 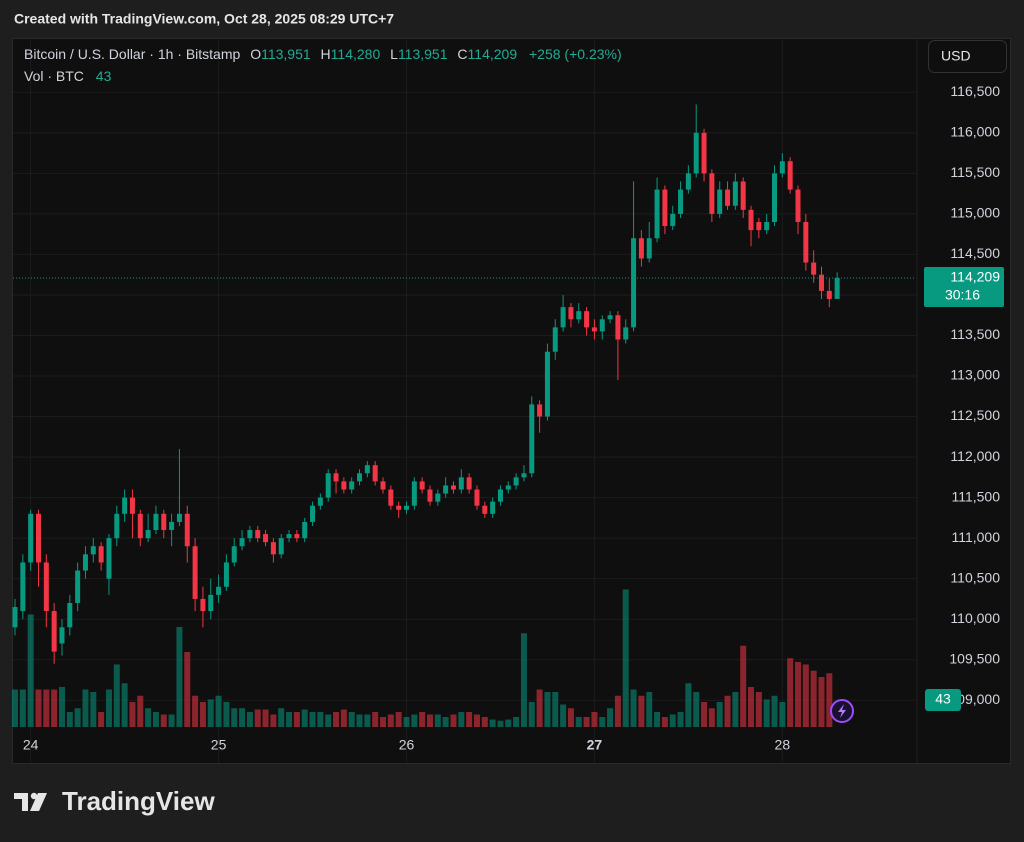 I want to click on legend-c: 114,209, so click(x=493, y=54).